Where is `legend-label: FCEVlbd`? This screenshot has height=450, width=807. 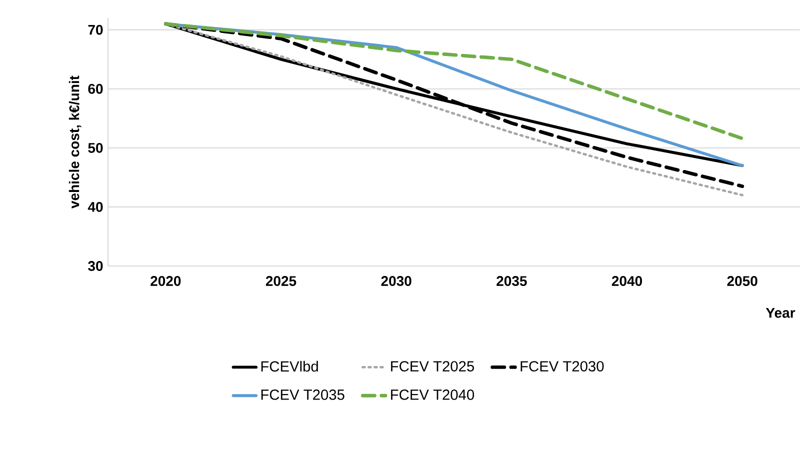 legend-label: FCEVlbd is located at coordinates (289, 366).